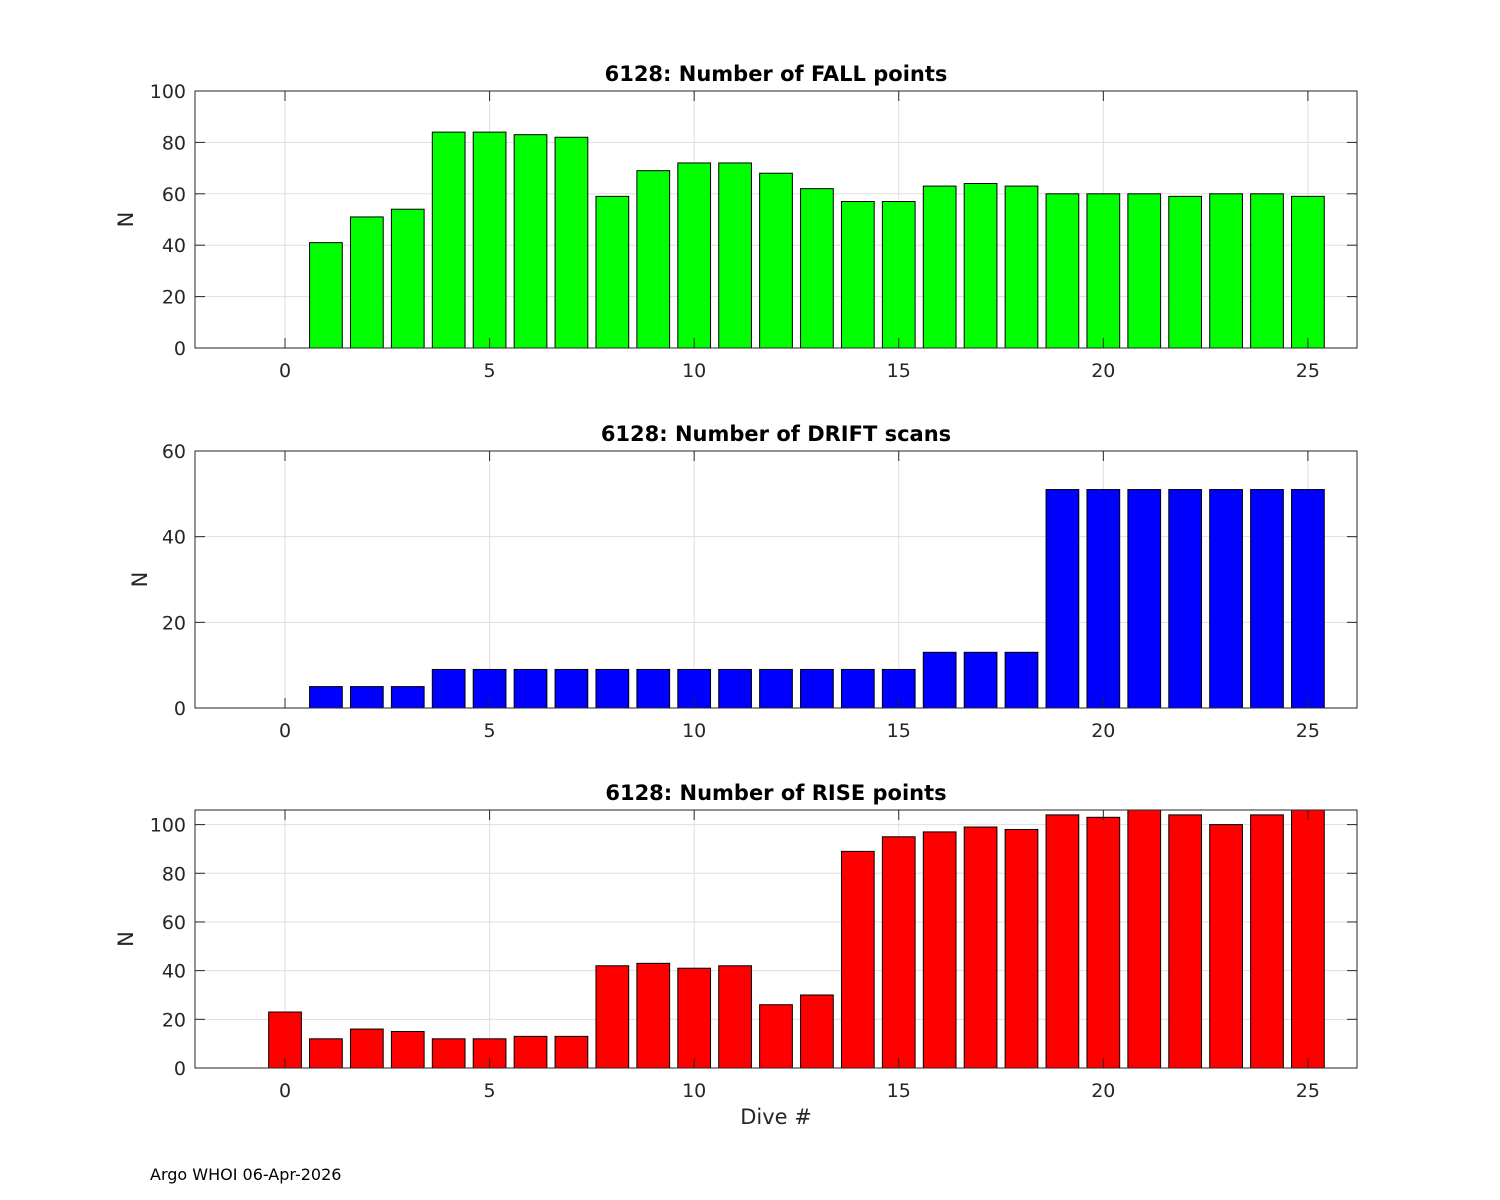 This screenshot has height=1200, width=1500. Describe the element at coordinates (180, 1069) in the screenshot. I see `rise-y-tick-label: 0` at that location.